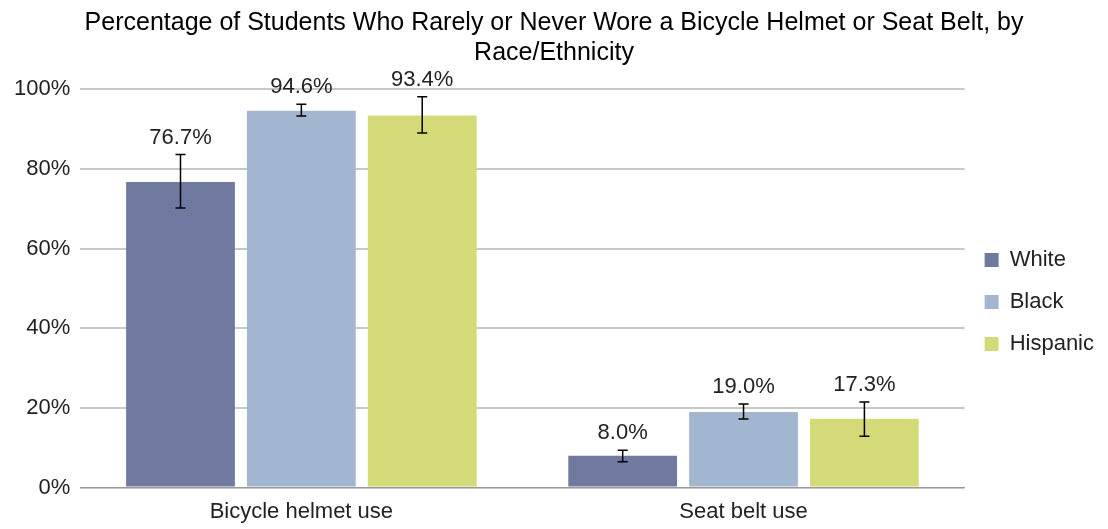 The image size is (1108, 529). Describe the element at coordinates (48, 406) in the screenshot. I see `y-tick-label: 20%` at that location.